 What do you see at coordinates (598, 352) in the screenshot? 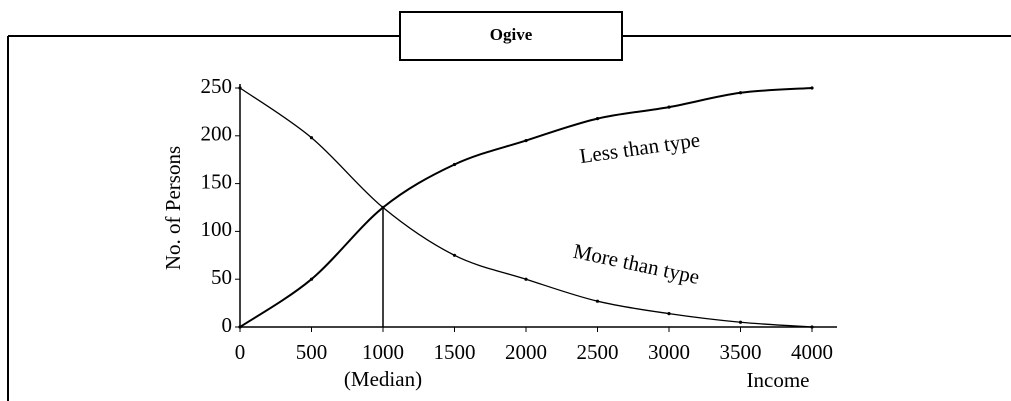
I see `x-tick-label: 2500` at bounding box center [598, 352].